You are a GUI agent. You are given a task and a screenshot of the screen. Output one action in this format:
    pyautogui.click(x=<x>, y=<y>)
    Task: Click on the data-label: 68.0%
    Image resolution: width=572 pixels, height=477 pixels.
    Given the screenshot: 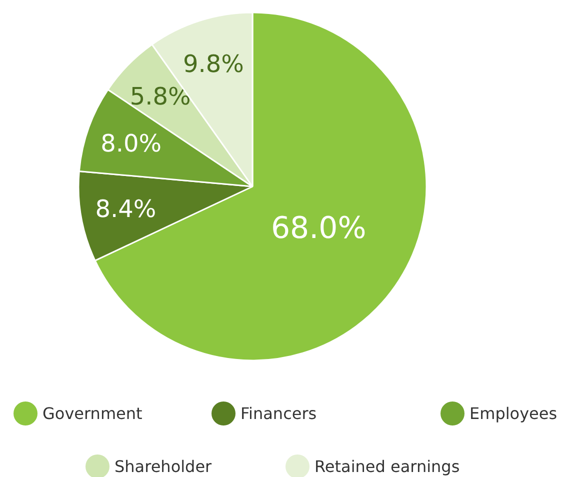 What is the action you would take?
    pyautogui.click(x=318, y=228)
    